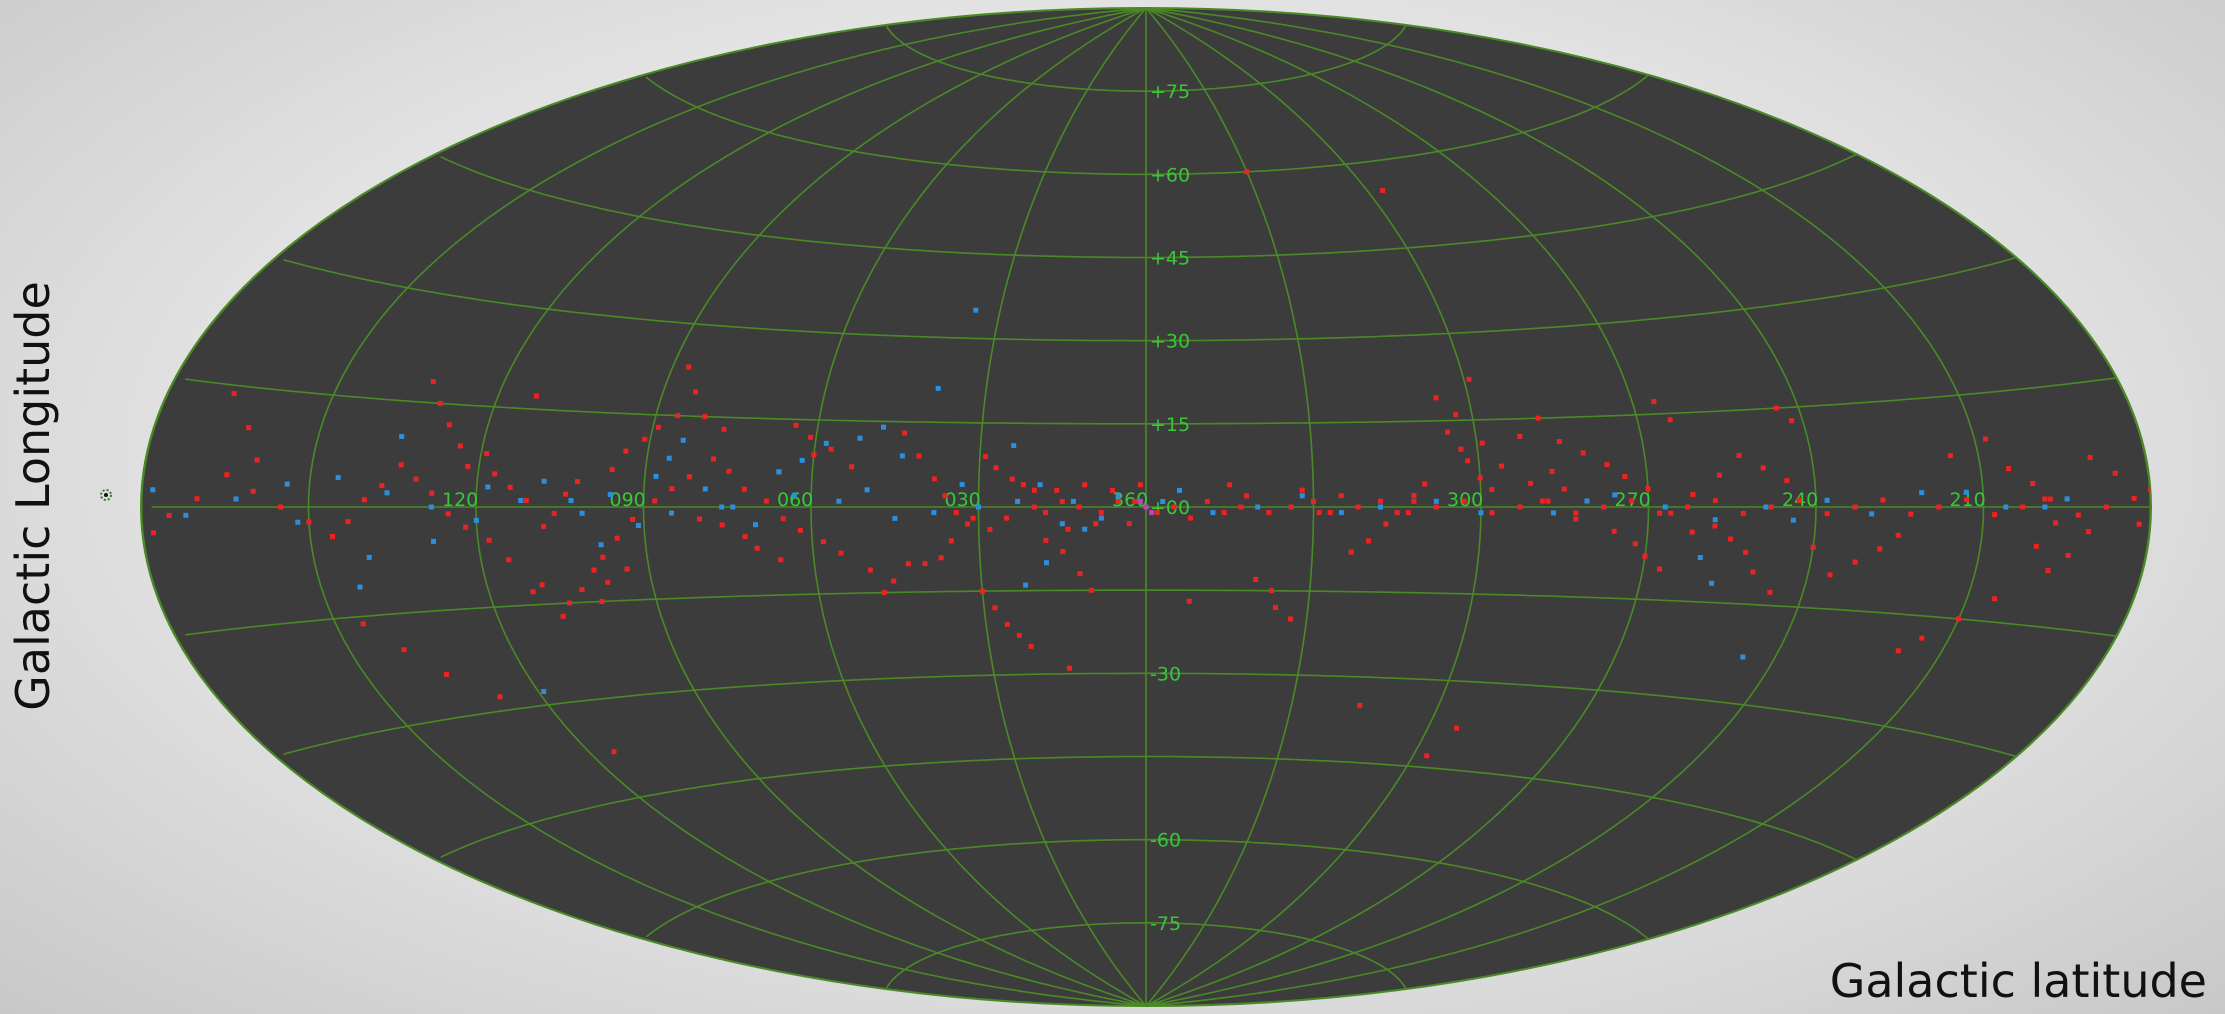  Describe the element at coordinates (1170, 508) in the screenshot. I see `lat-tick-label: +00` at that location.